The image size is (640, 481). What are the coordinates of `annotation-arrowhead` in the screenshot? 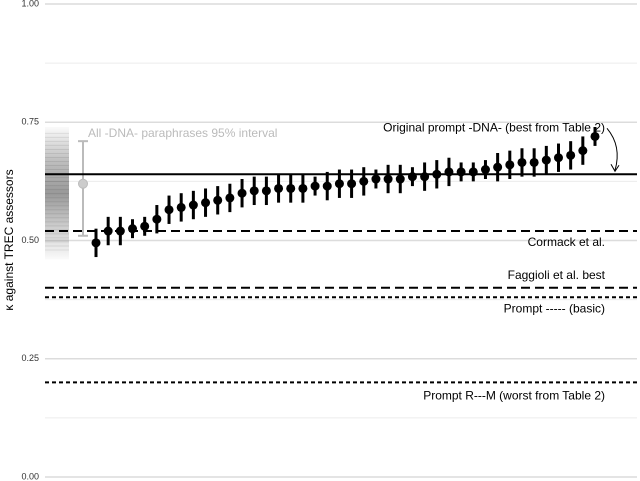 It's located at (615, 168).